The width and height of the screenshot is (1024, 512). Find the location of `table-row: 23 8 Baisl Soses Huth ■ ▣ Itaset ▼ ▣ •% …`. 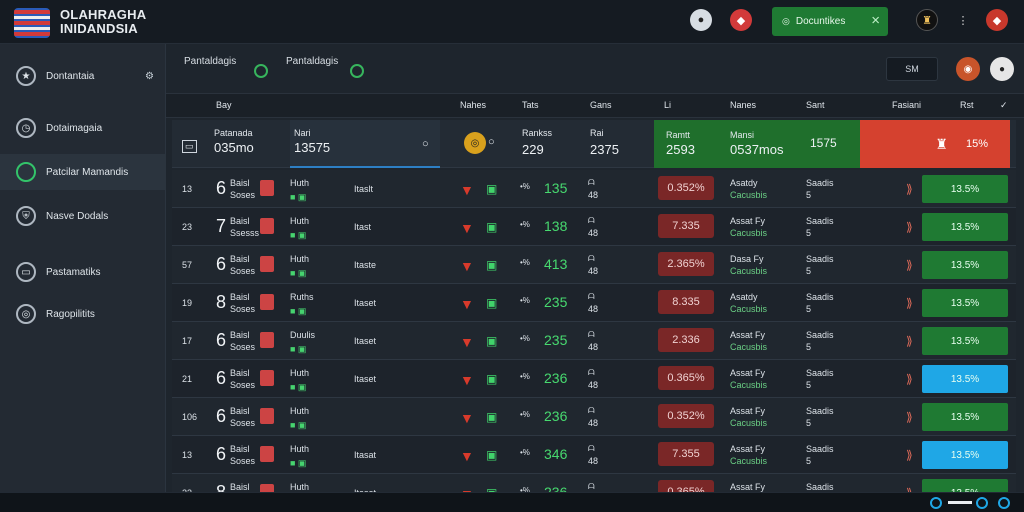

table-row: 23 8 Baisl Soses Huth ■ ▣ Itaset ▼ ▣ •% … is located at coordinates (594, 483).